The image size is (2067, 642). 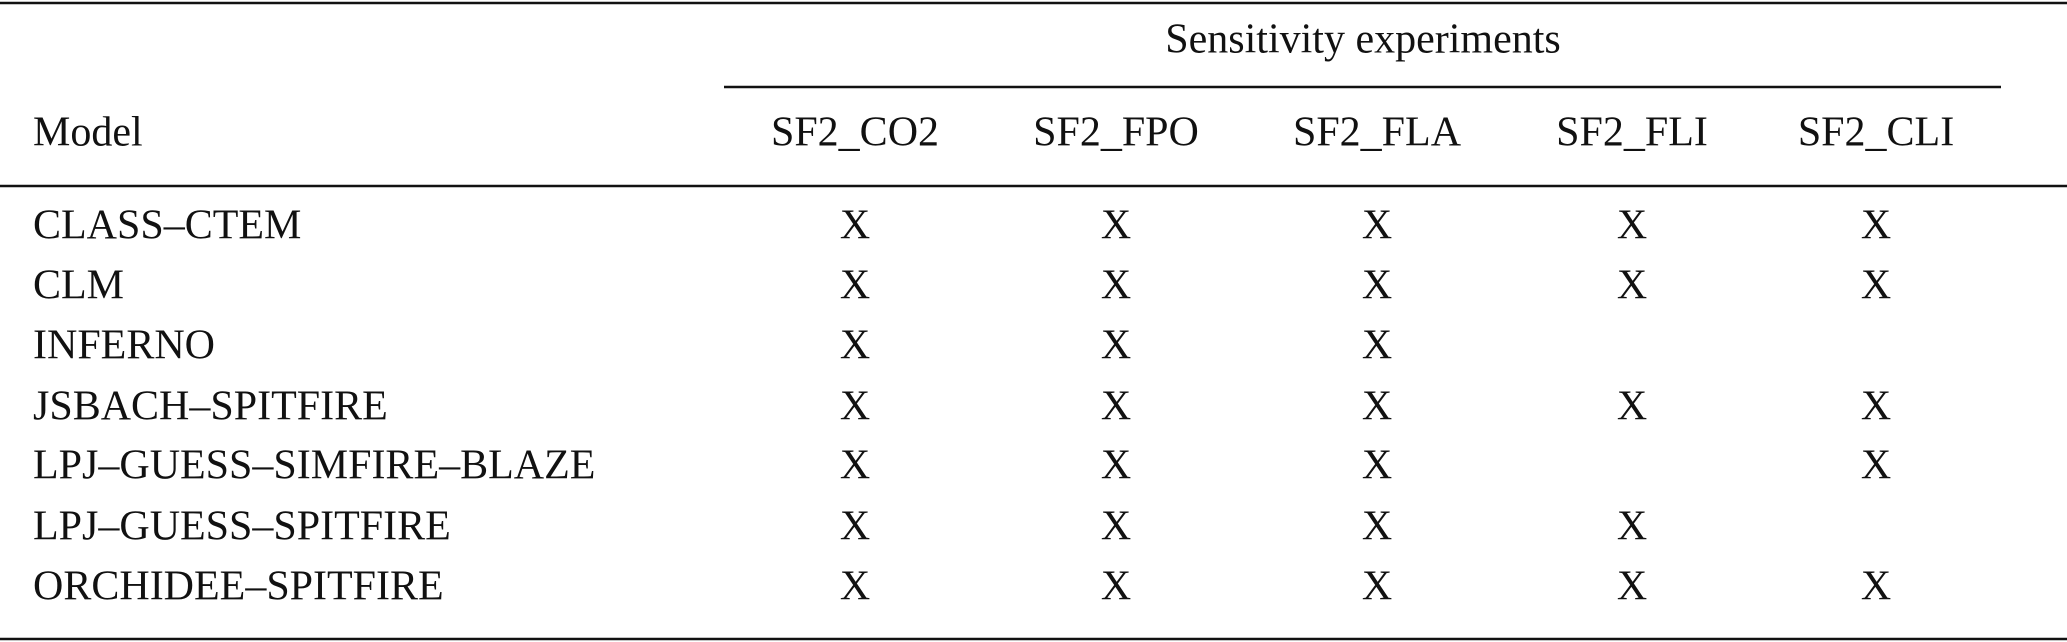 I want to click on model-name: INFERNO, so click(x=124, y=346).